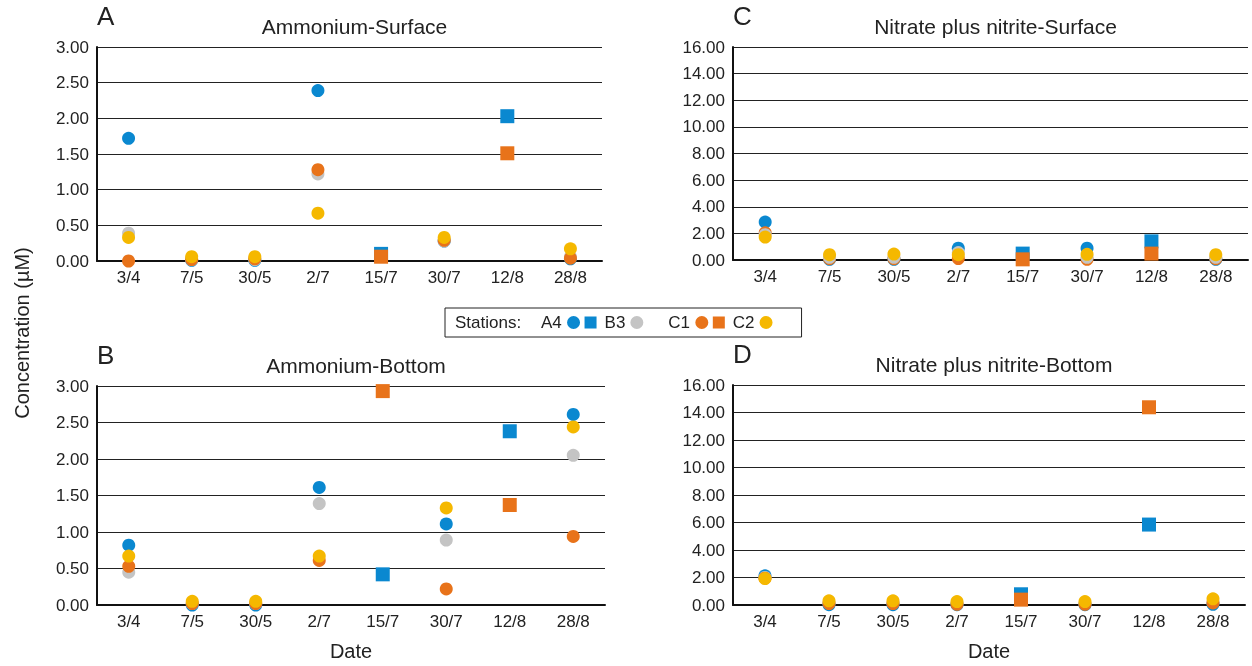 The image size is (1252, 666). Describe the element at coordinates (995, 26) in the screenshot. I see `chart-title: Nitrate plus nitrite-Surface` at that location.